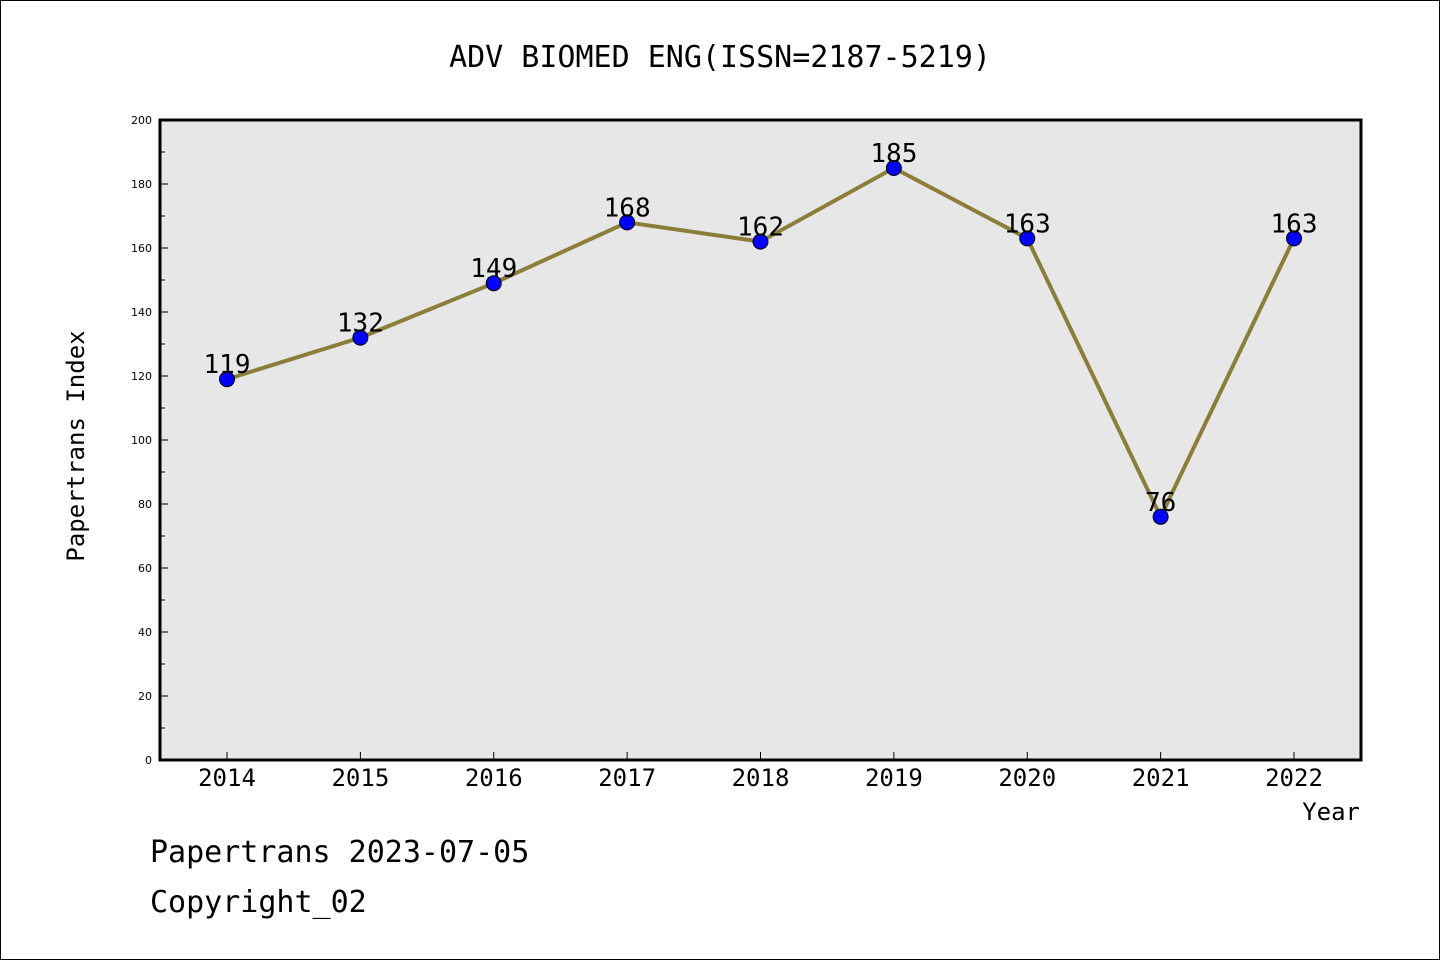  What do you see at coordinates (141, 312) in the screenshot?
I see `y-tick-label: 140` at bounding box center [141, 312].